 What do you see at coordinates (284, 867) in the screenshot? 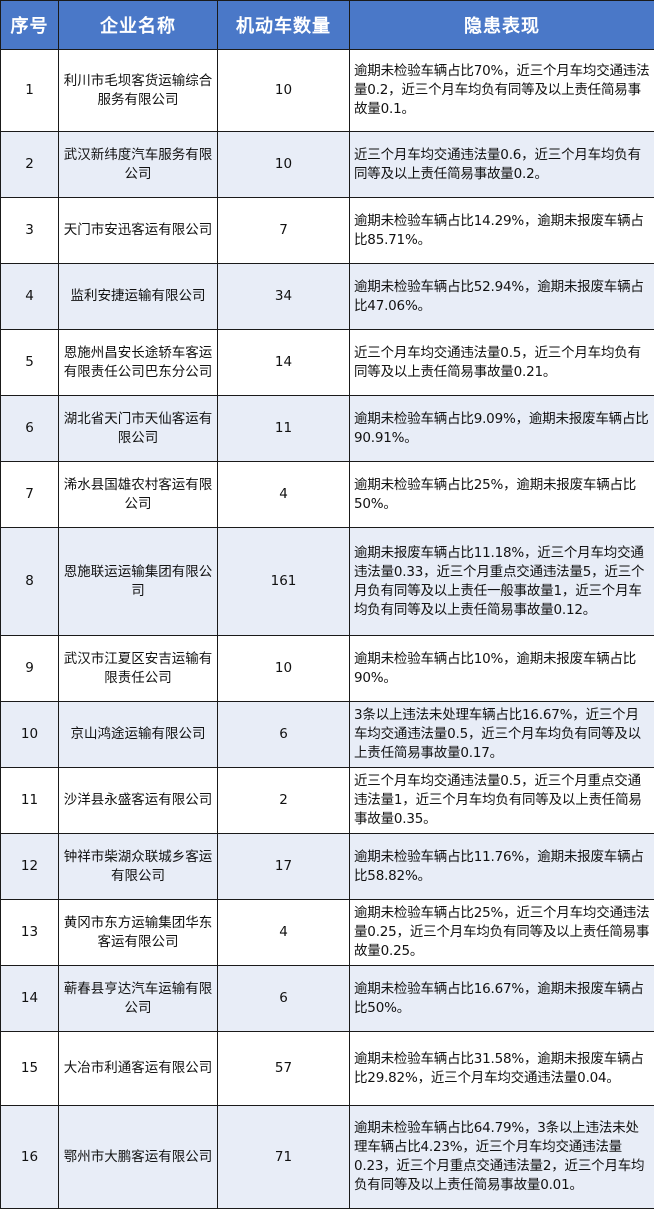
I see `vehicle-count: 17` at bounding box center [284, 867].